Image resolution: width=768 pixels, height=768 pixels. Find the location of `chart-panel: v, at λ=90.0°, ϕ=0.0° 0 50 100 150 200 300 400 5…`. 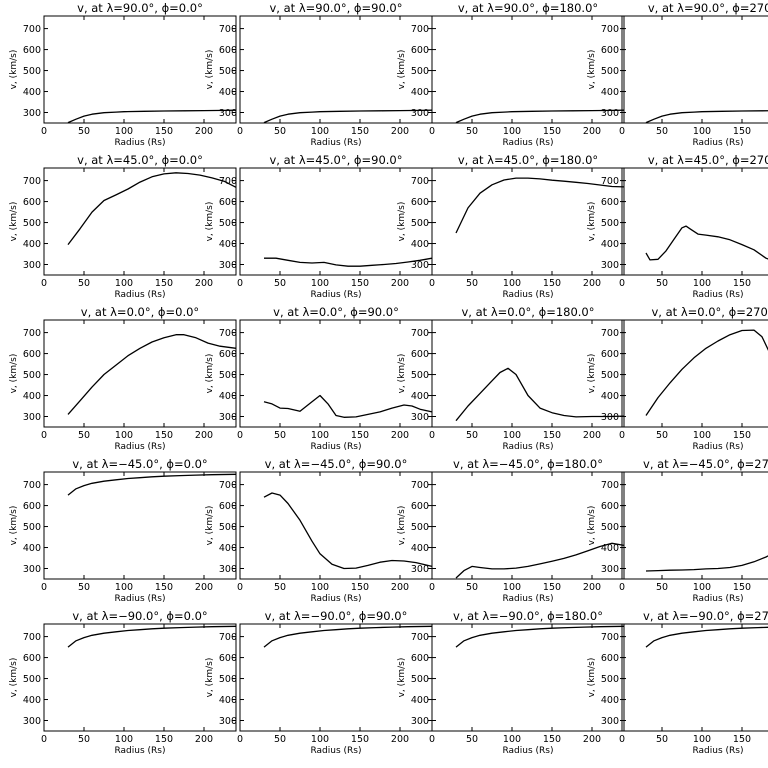

chart-panel: v, at λ=90.0°, ϕ=0.0° 0 50 100 150 200 300 400 5… is located at coordinates (123, 74).